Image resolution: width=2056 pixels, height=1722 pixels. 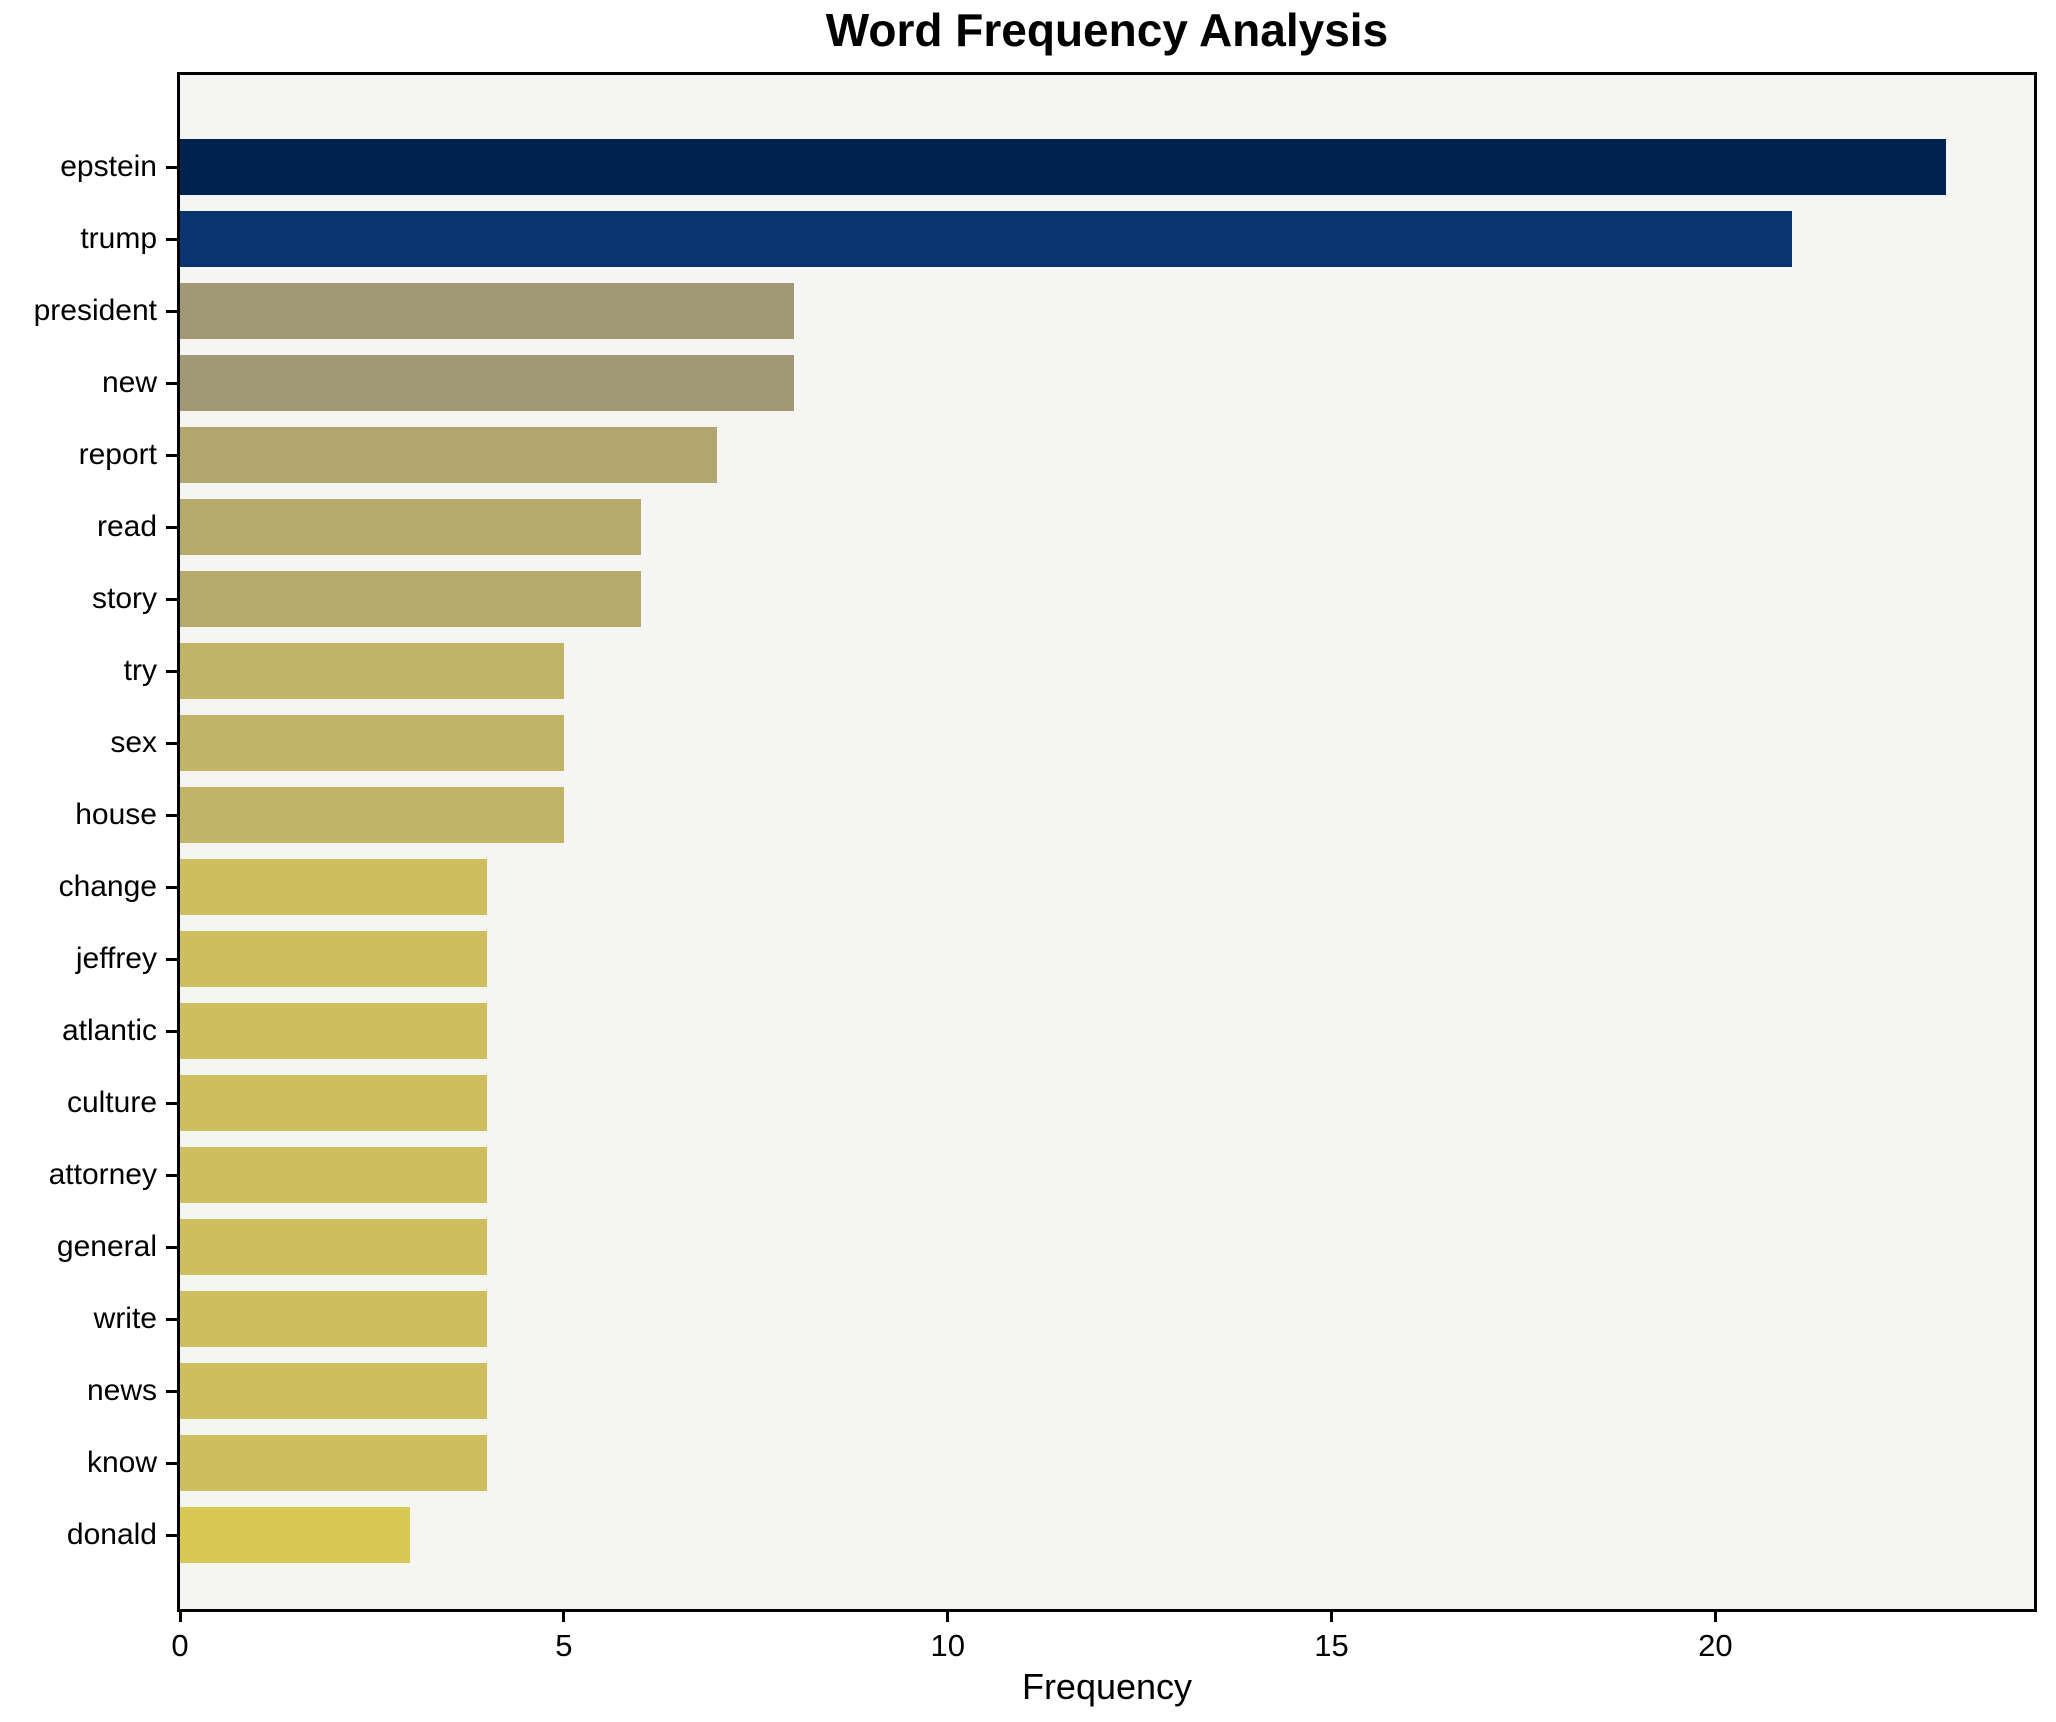 I want to click on y-tick-label-president: president, so click(x=95, y=310).